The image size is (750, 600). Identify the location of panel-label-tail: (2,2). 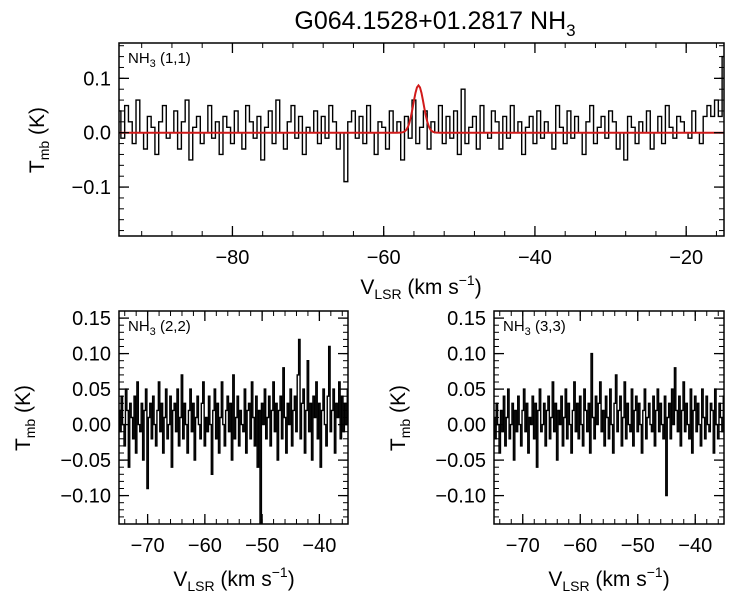
(173, 326).